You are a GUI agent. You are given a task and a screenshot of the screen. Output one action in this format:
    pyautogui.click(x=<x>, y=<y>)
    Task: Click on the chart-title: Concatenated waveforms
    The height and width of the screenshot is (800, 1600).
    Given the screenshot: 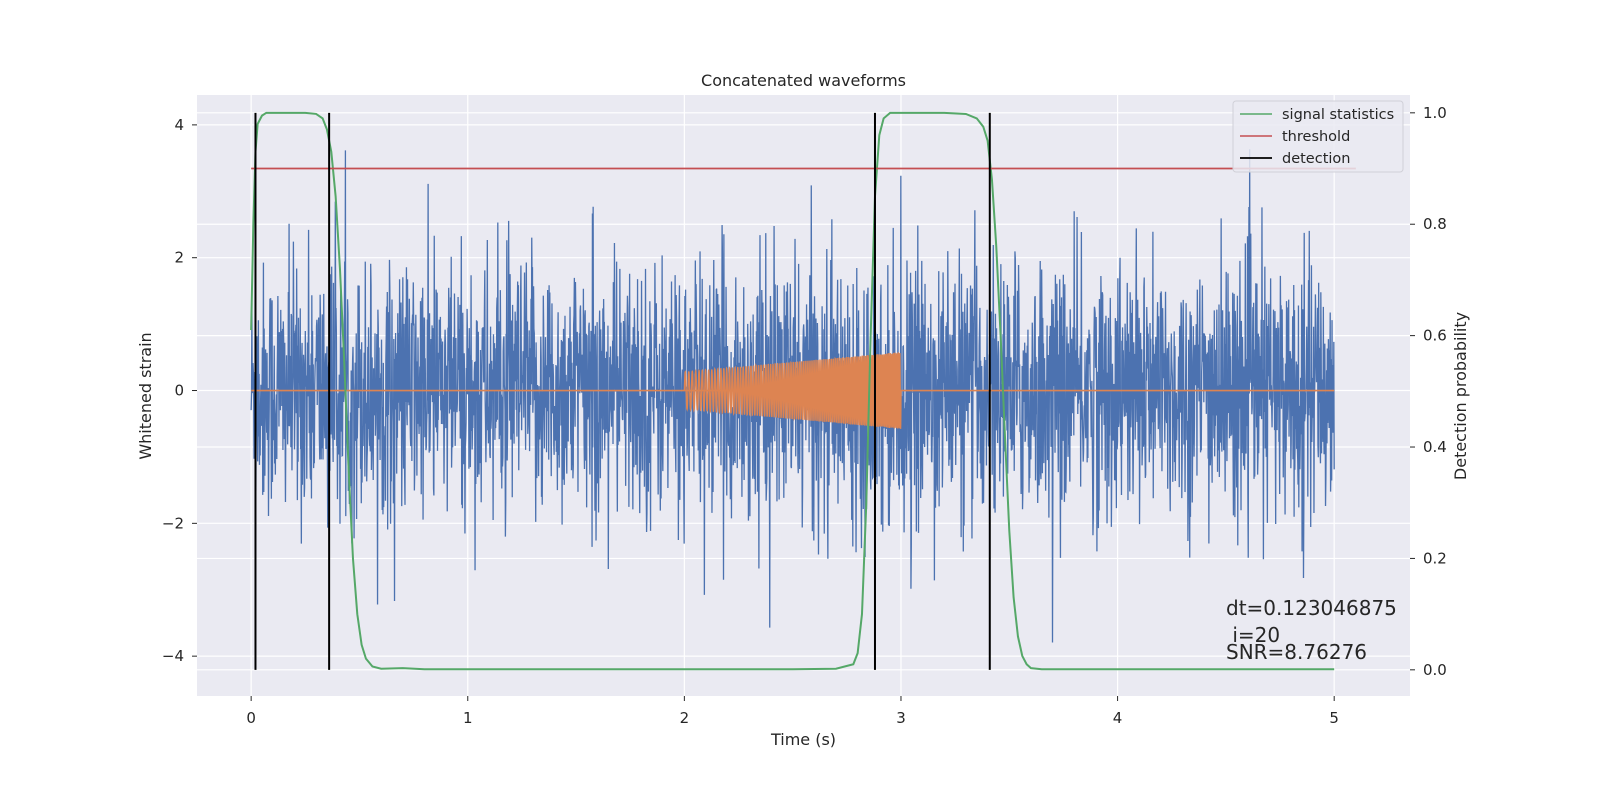 What is the action you would take?
    pyautogui.click(x=803, y=80)
    